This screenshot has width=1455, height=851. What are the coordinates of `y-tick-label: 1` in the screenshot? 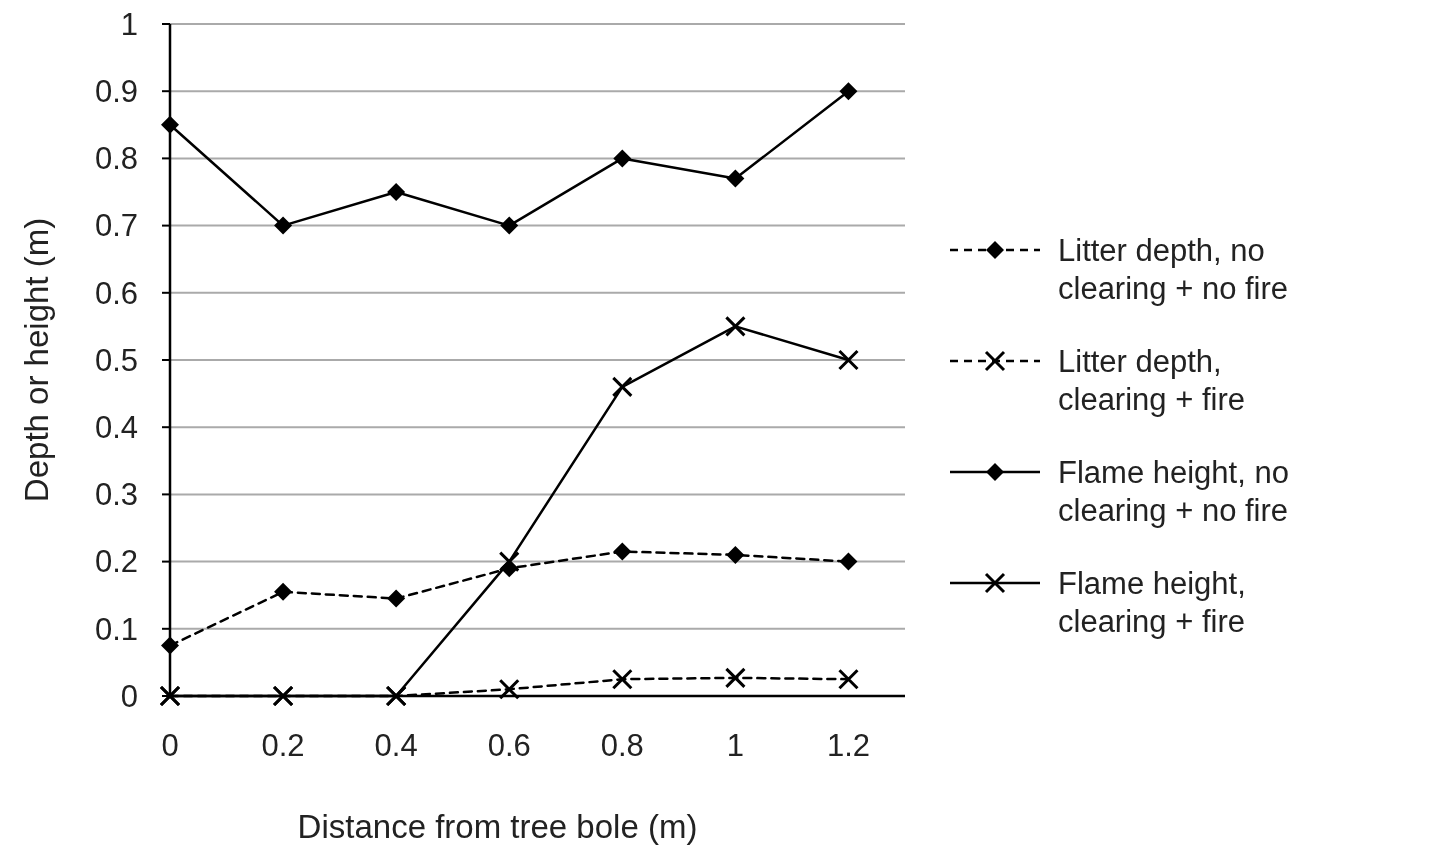 It's located at (129, 24).